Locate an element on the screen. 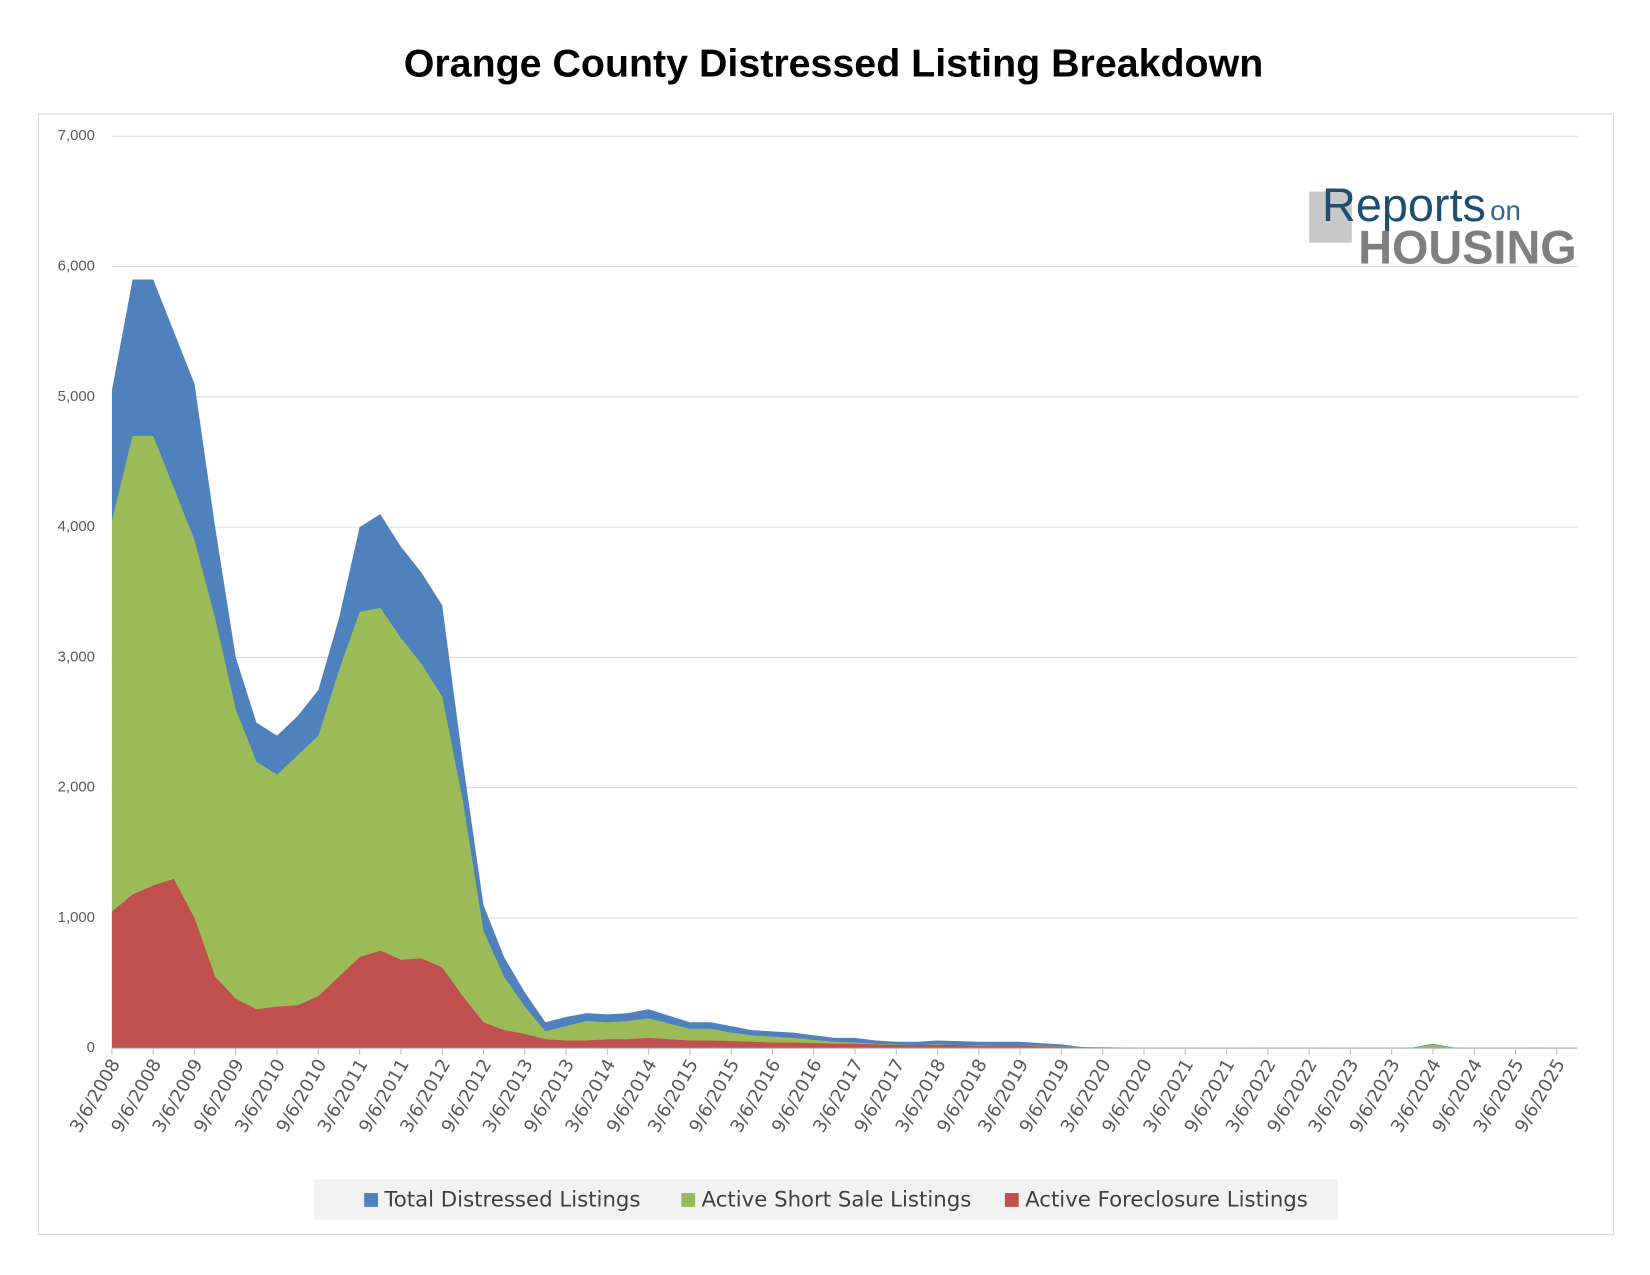 The height and width of the screenshot is (1275, 1650). y-tick-label: 2,000 is located at coordinates (76, 788).